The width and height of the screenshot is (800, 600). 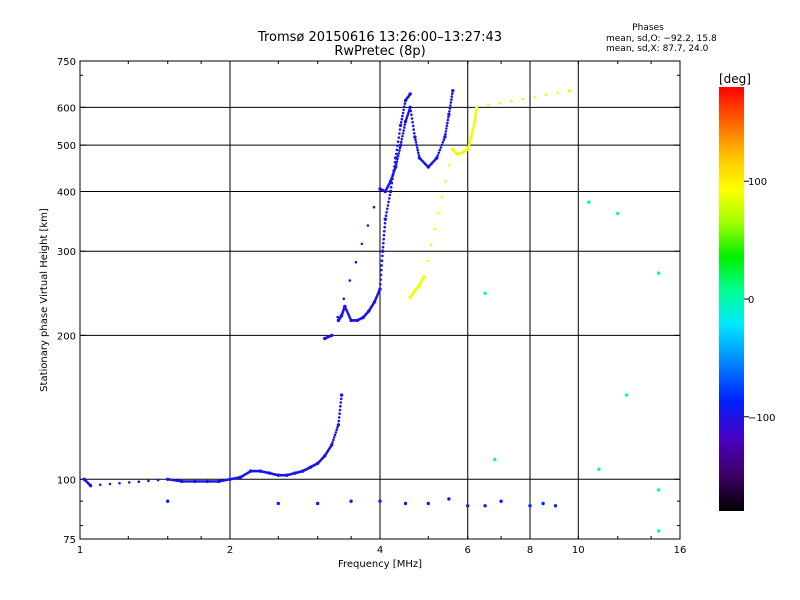 I want to click on chart-subtitle: RwPretec (8p), so click(x=379, y=51).